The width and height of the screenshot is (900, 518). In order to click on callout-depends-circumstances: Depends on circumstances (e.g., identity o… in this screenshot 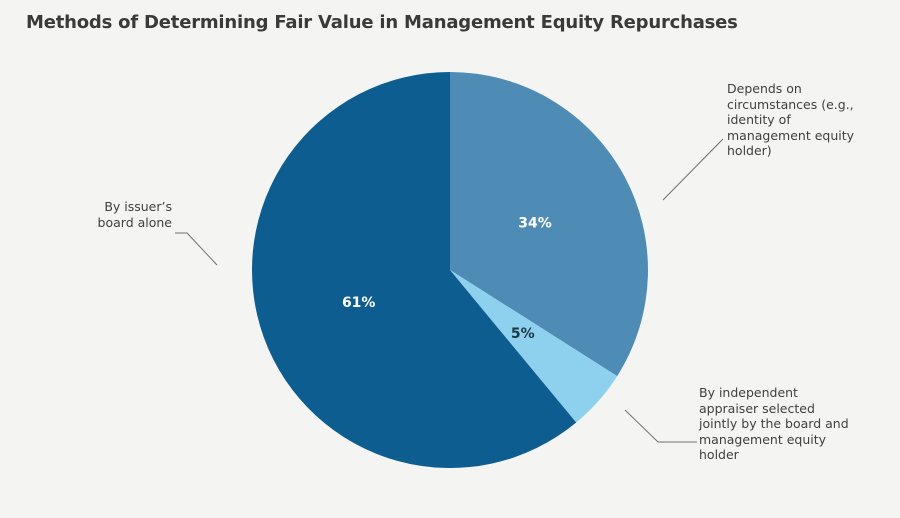, I will do `click(802, 120)`.